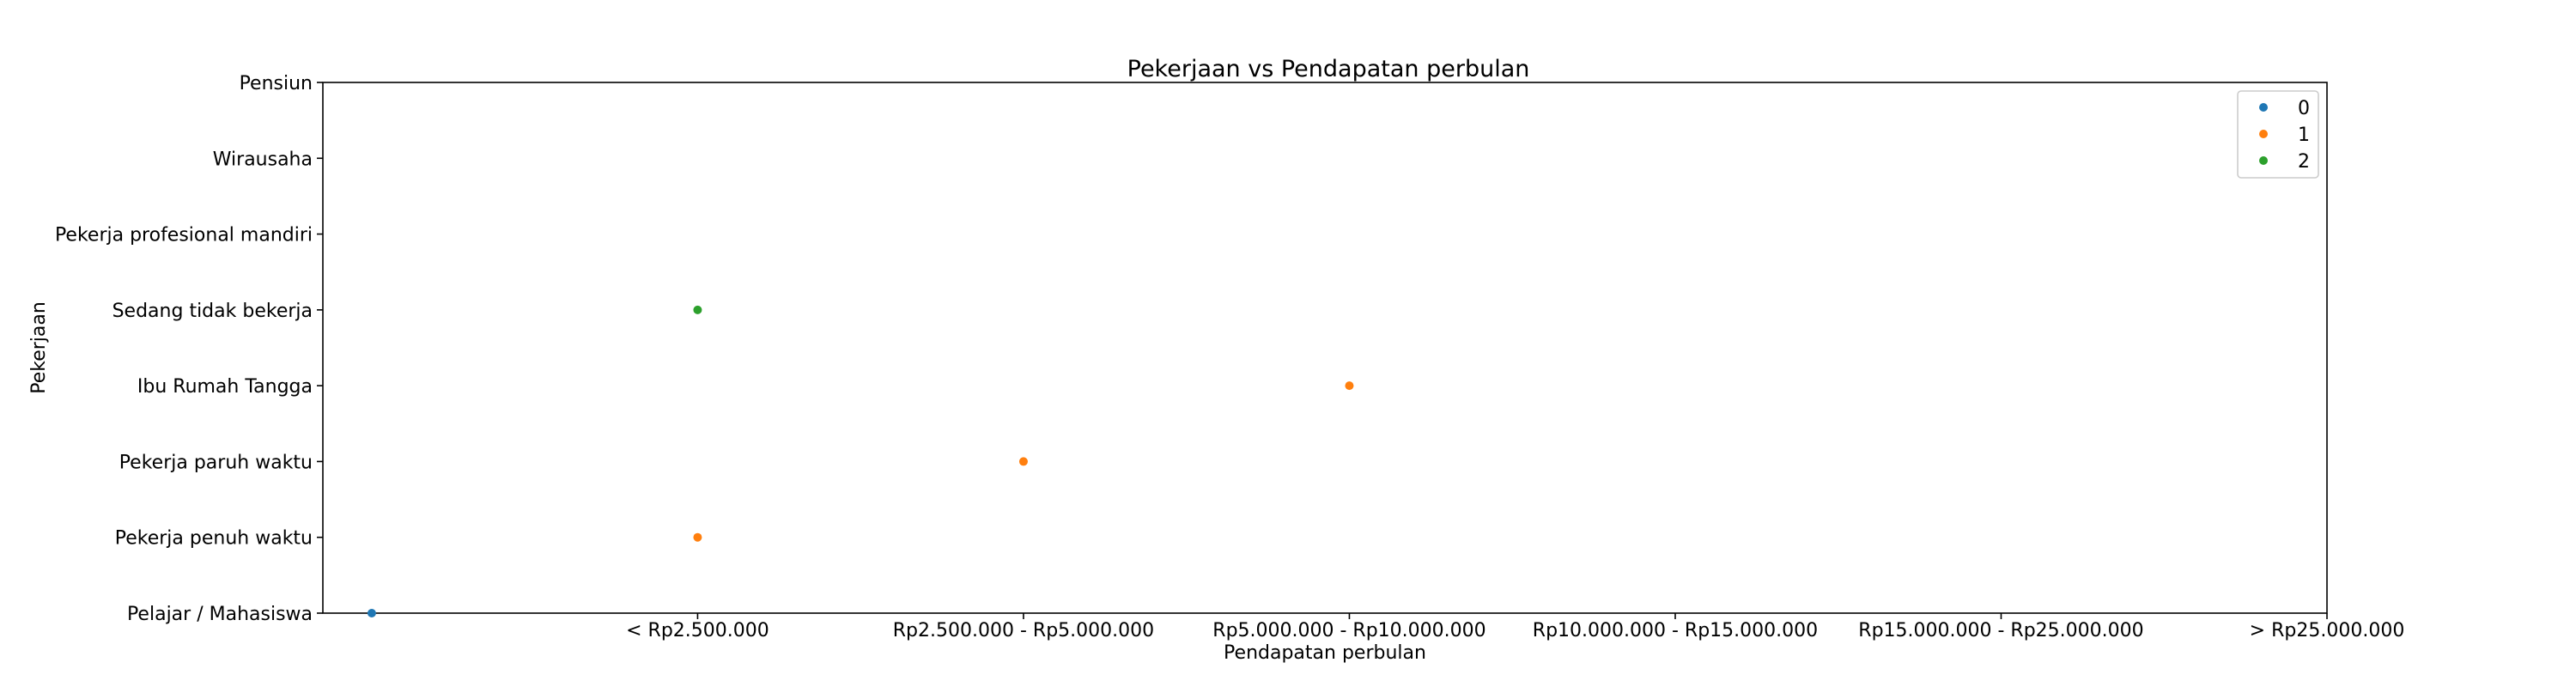  What do you see at coordinates (697, 630) in the screenshot?
I see `x-tick-label: < Rp2.500.000` at bounding box center [697, 630].